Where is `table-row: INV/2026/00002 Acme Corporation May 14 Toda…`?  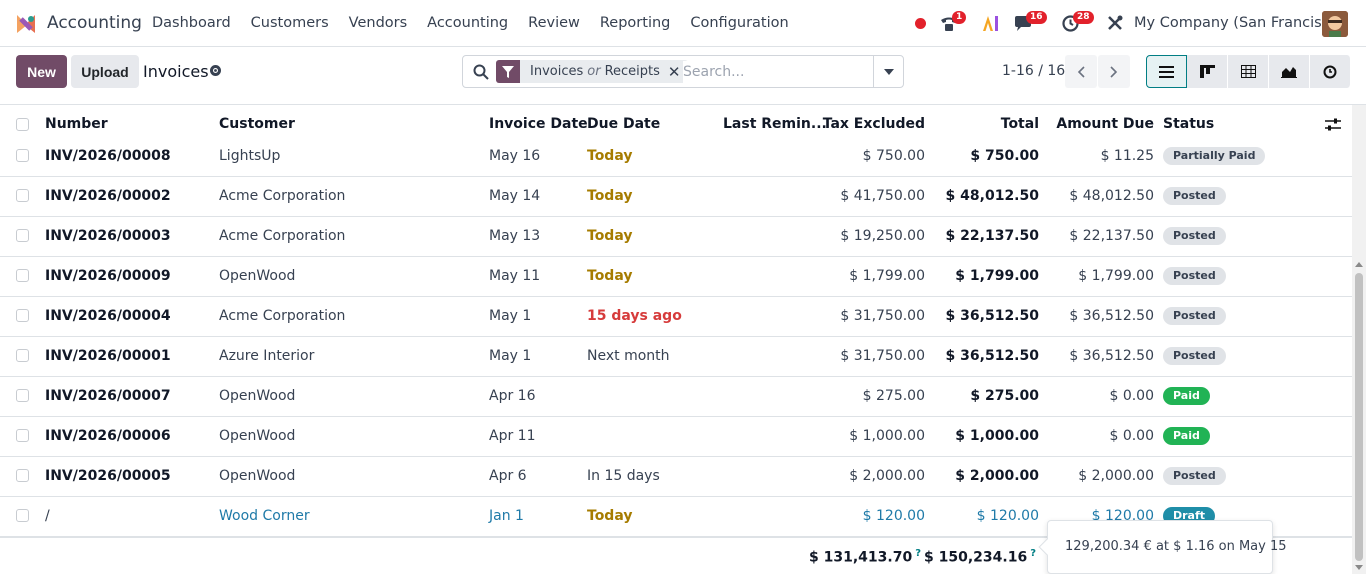 table-row: INV/2026/00002 Acme Corporation May 14 Toda… is located at coordinates (676, 197).